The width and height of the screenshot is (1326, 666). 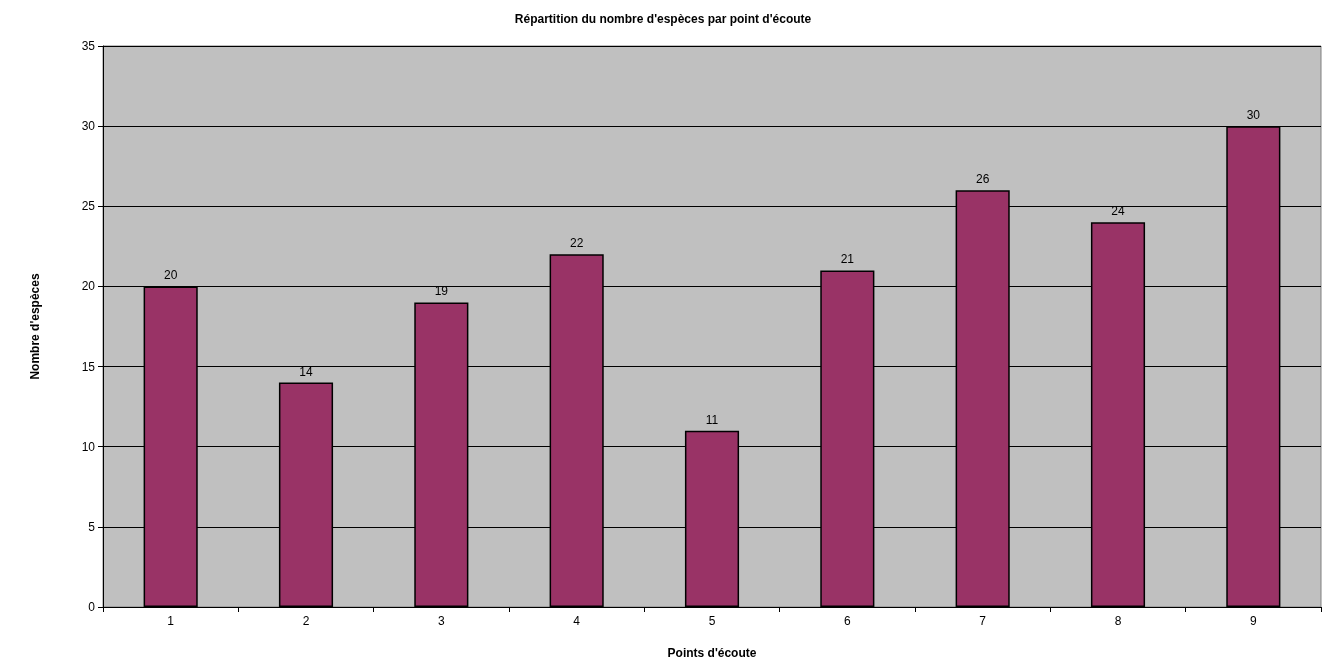 What do you see at coordinates (847, 259) in the screenshot?
I see `data-label: 21` at bounding box center [847, 259].